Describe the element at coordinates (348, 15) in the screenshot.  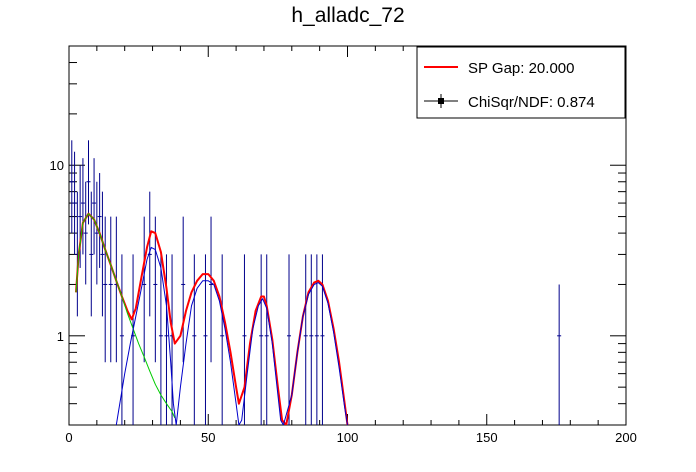
I see `chart-title: h_alladc_72` at that location.